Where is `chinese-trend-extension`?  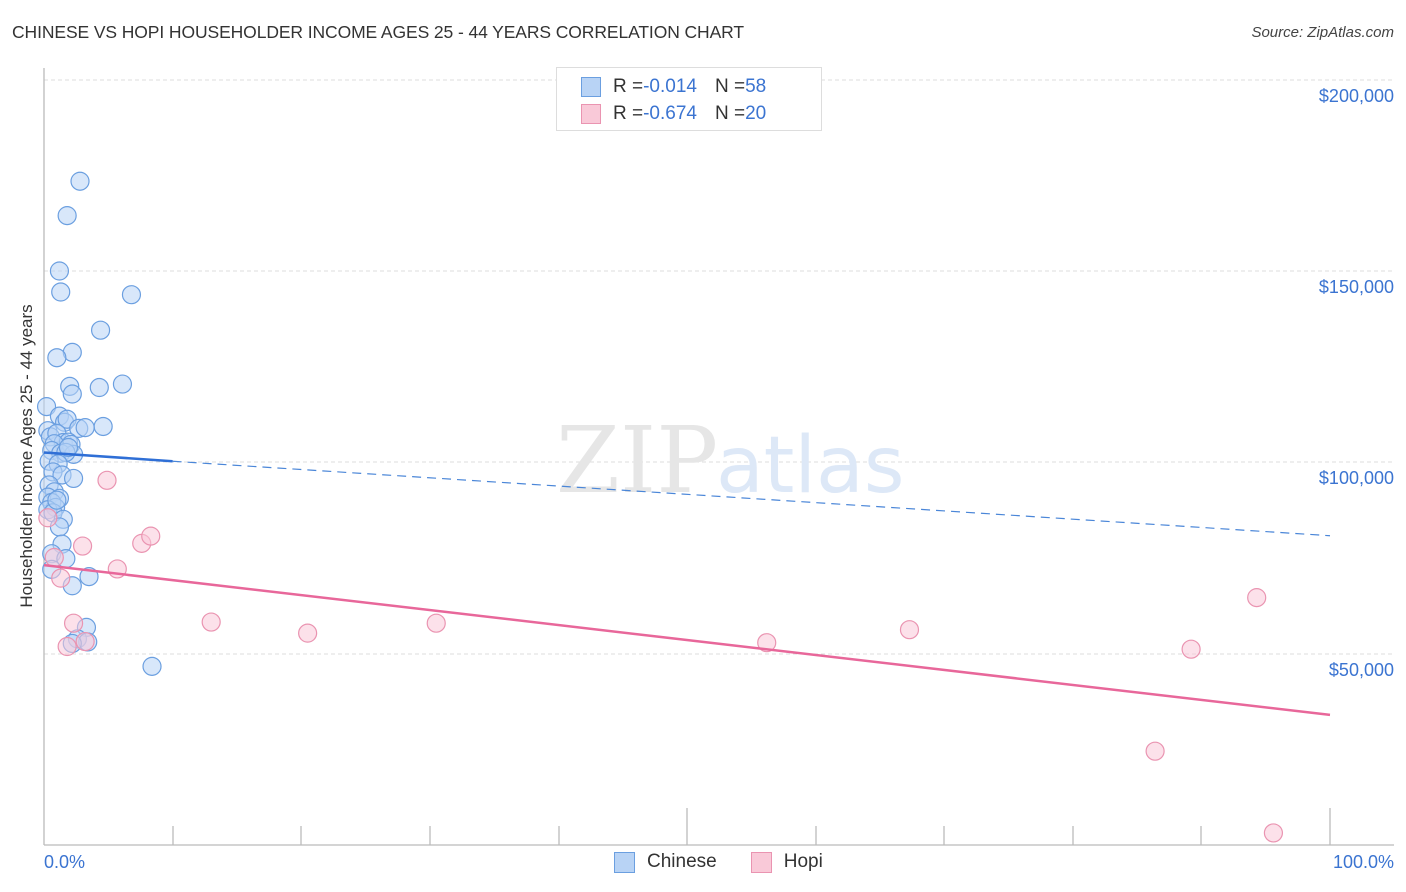
chinese-trend-extension is located at coordinates (751, 498).